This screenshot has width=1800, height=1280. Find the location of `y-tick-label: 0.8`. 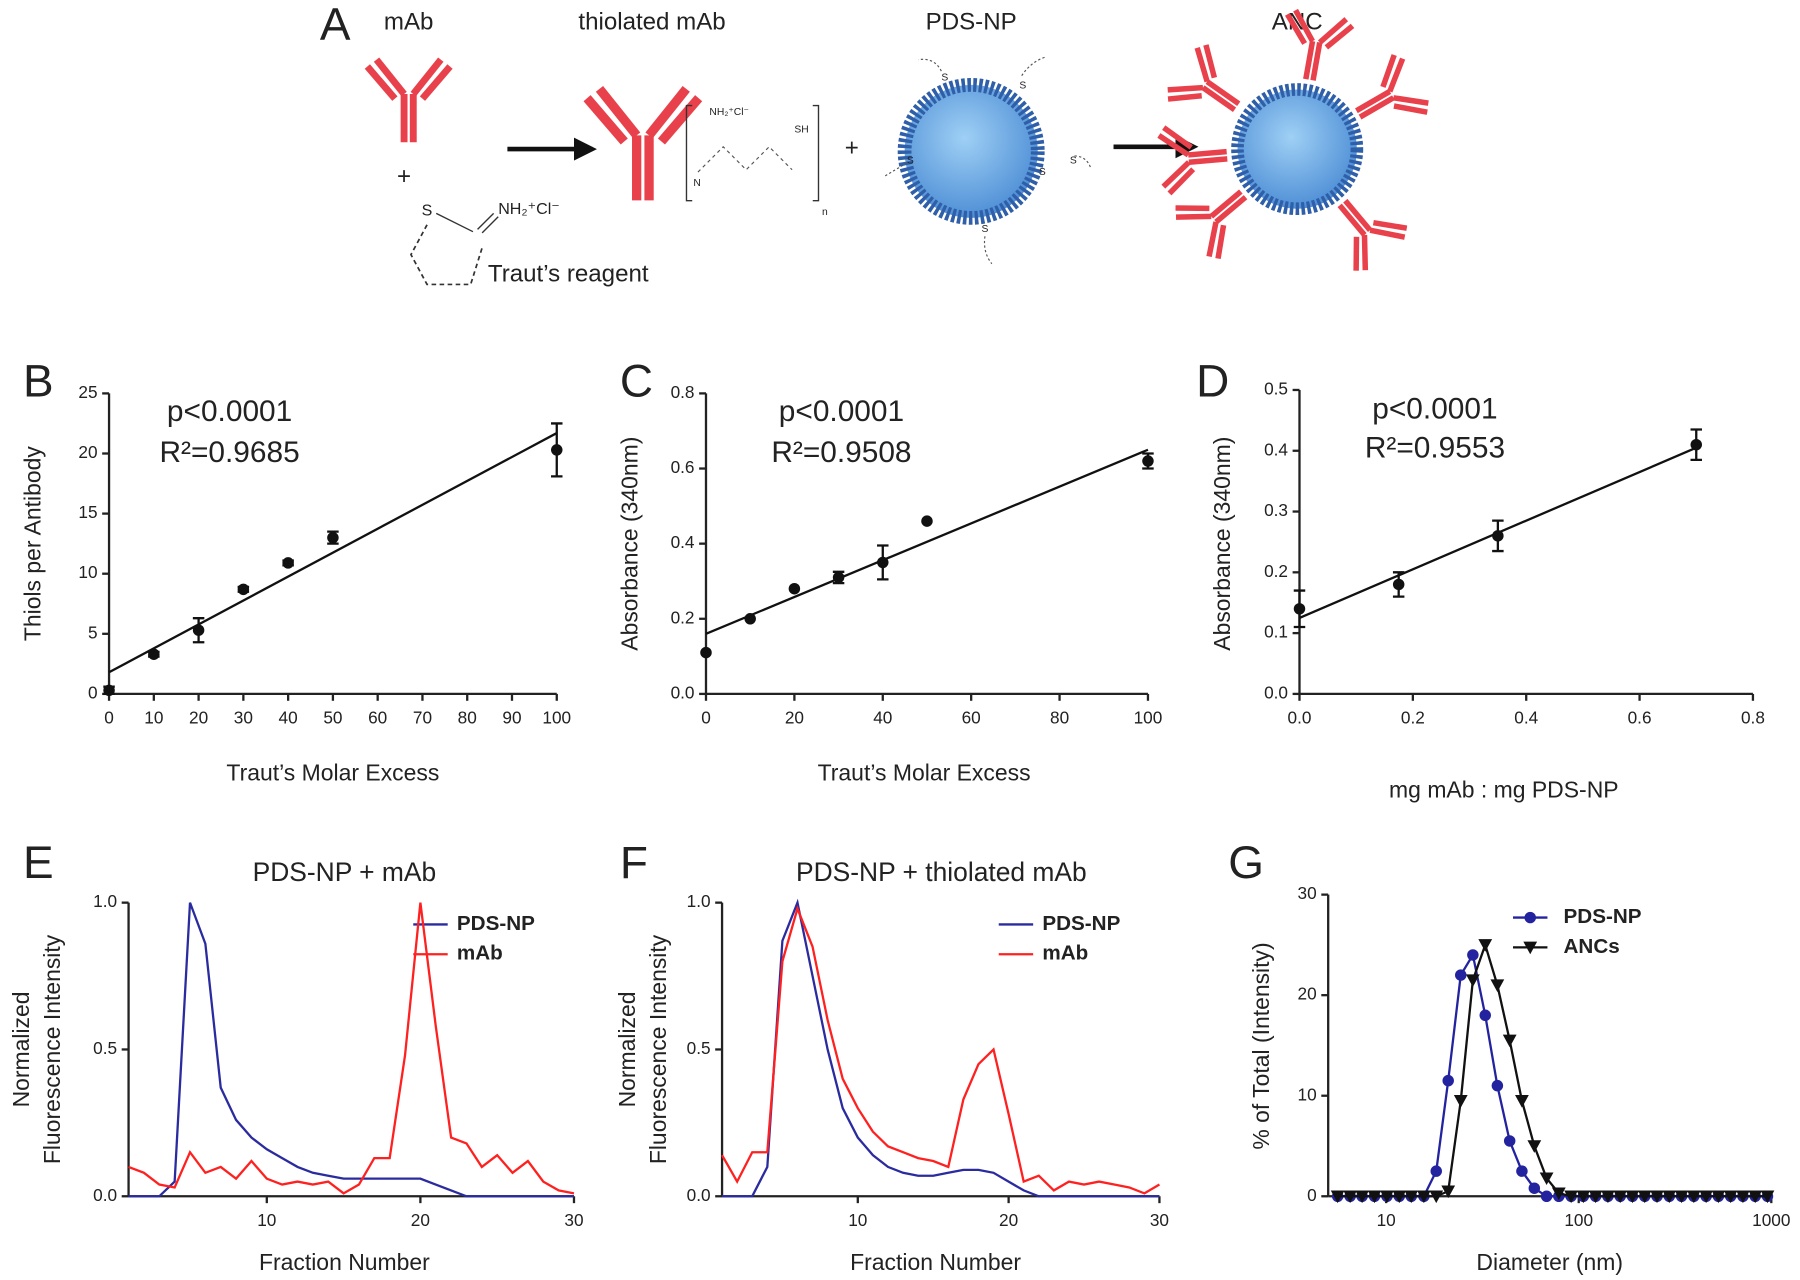

y-tick-label: 0.8 is located at coordinates (683, 392).